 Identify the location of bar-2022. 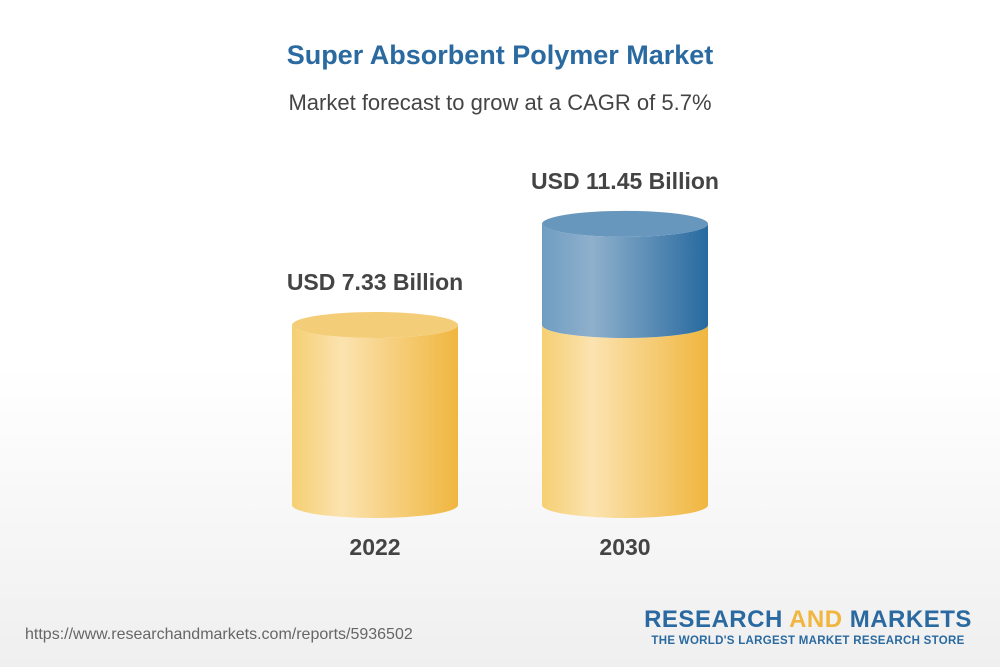
(375, 421).